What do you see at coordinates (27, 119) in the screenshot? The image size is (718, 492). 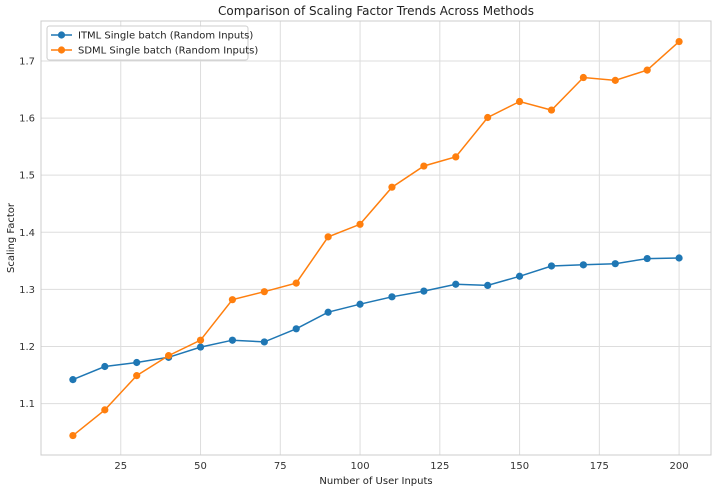 I see `y-tick-label: 1.6` at bounding box center [27, 119].